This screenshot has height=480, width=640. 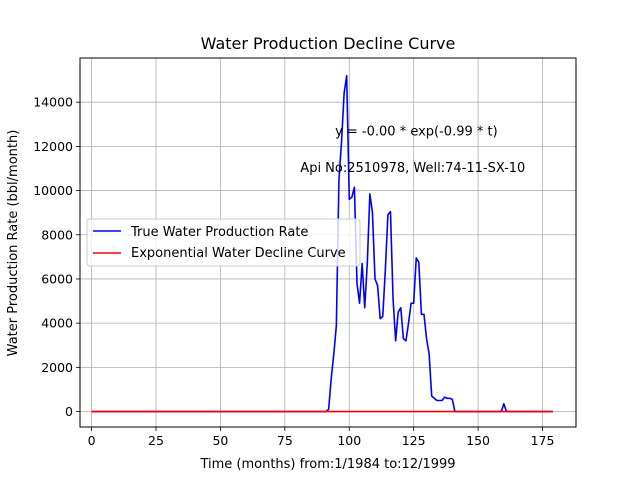 What do you see at coordinates (57, 234) in the screenshot?
I see `y-tick-label: 8000` at bounding box center [57, 234].